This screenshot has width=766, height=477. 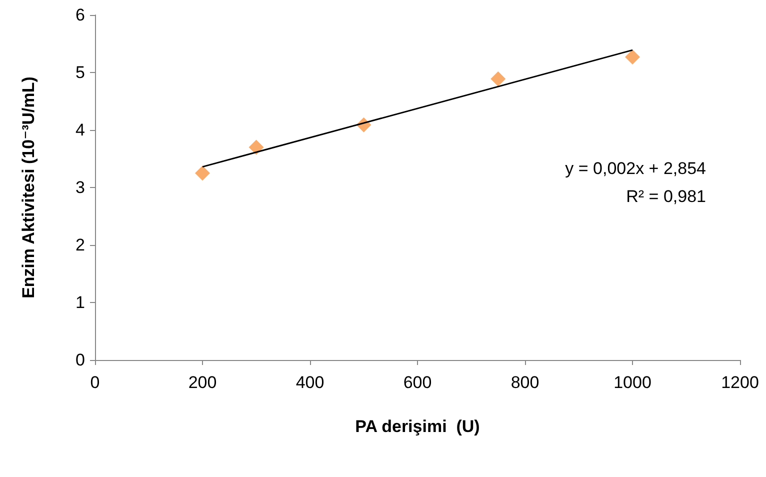 What do you see at coordinates (417, 382) in the screenshot?
I see `x-tick-label: 600` at bounding box center [417, 382].